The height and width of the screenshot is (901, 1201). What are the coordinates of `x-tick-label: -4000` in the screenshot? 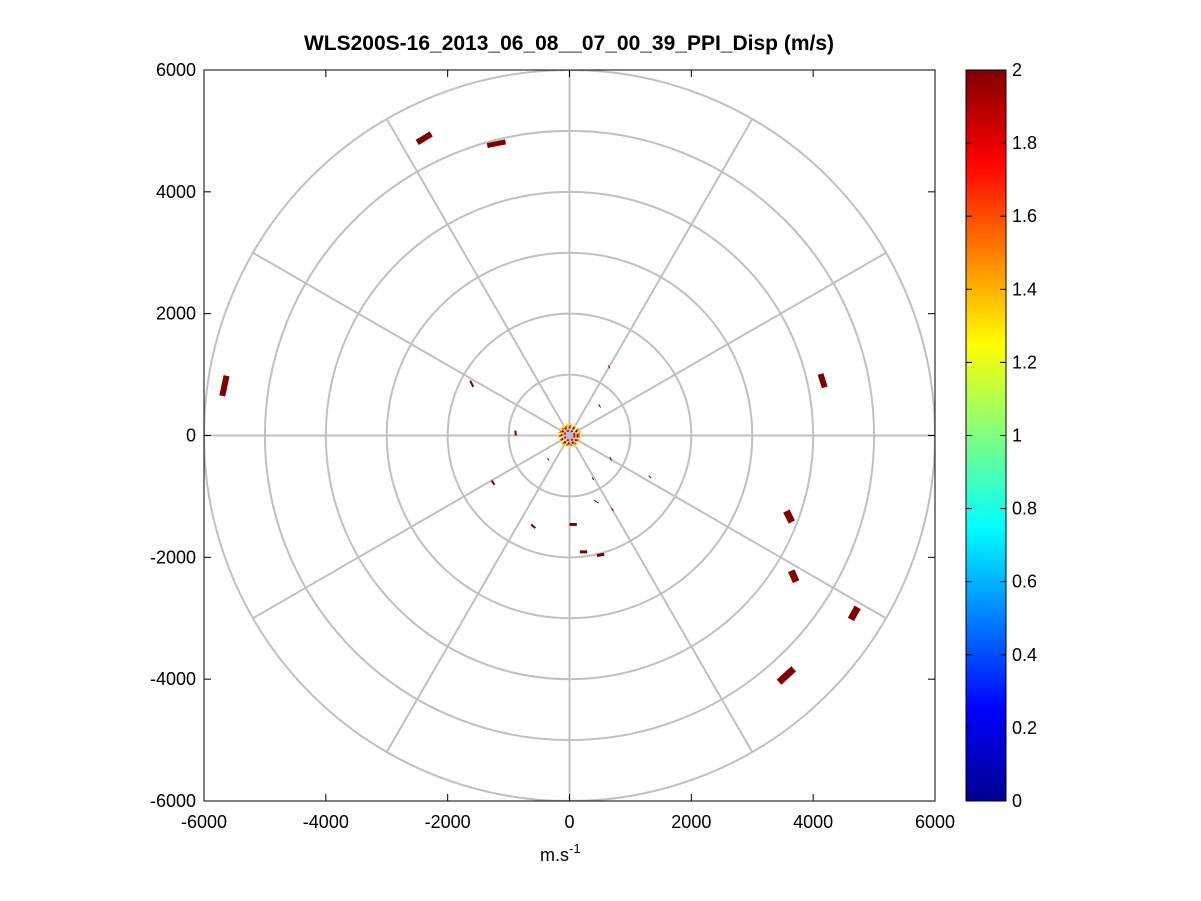 It's located at (326, 822).